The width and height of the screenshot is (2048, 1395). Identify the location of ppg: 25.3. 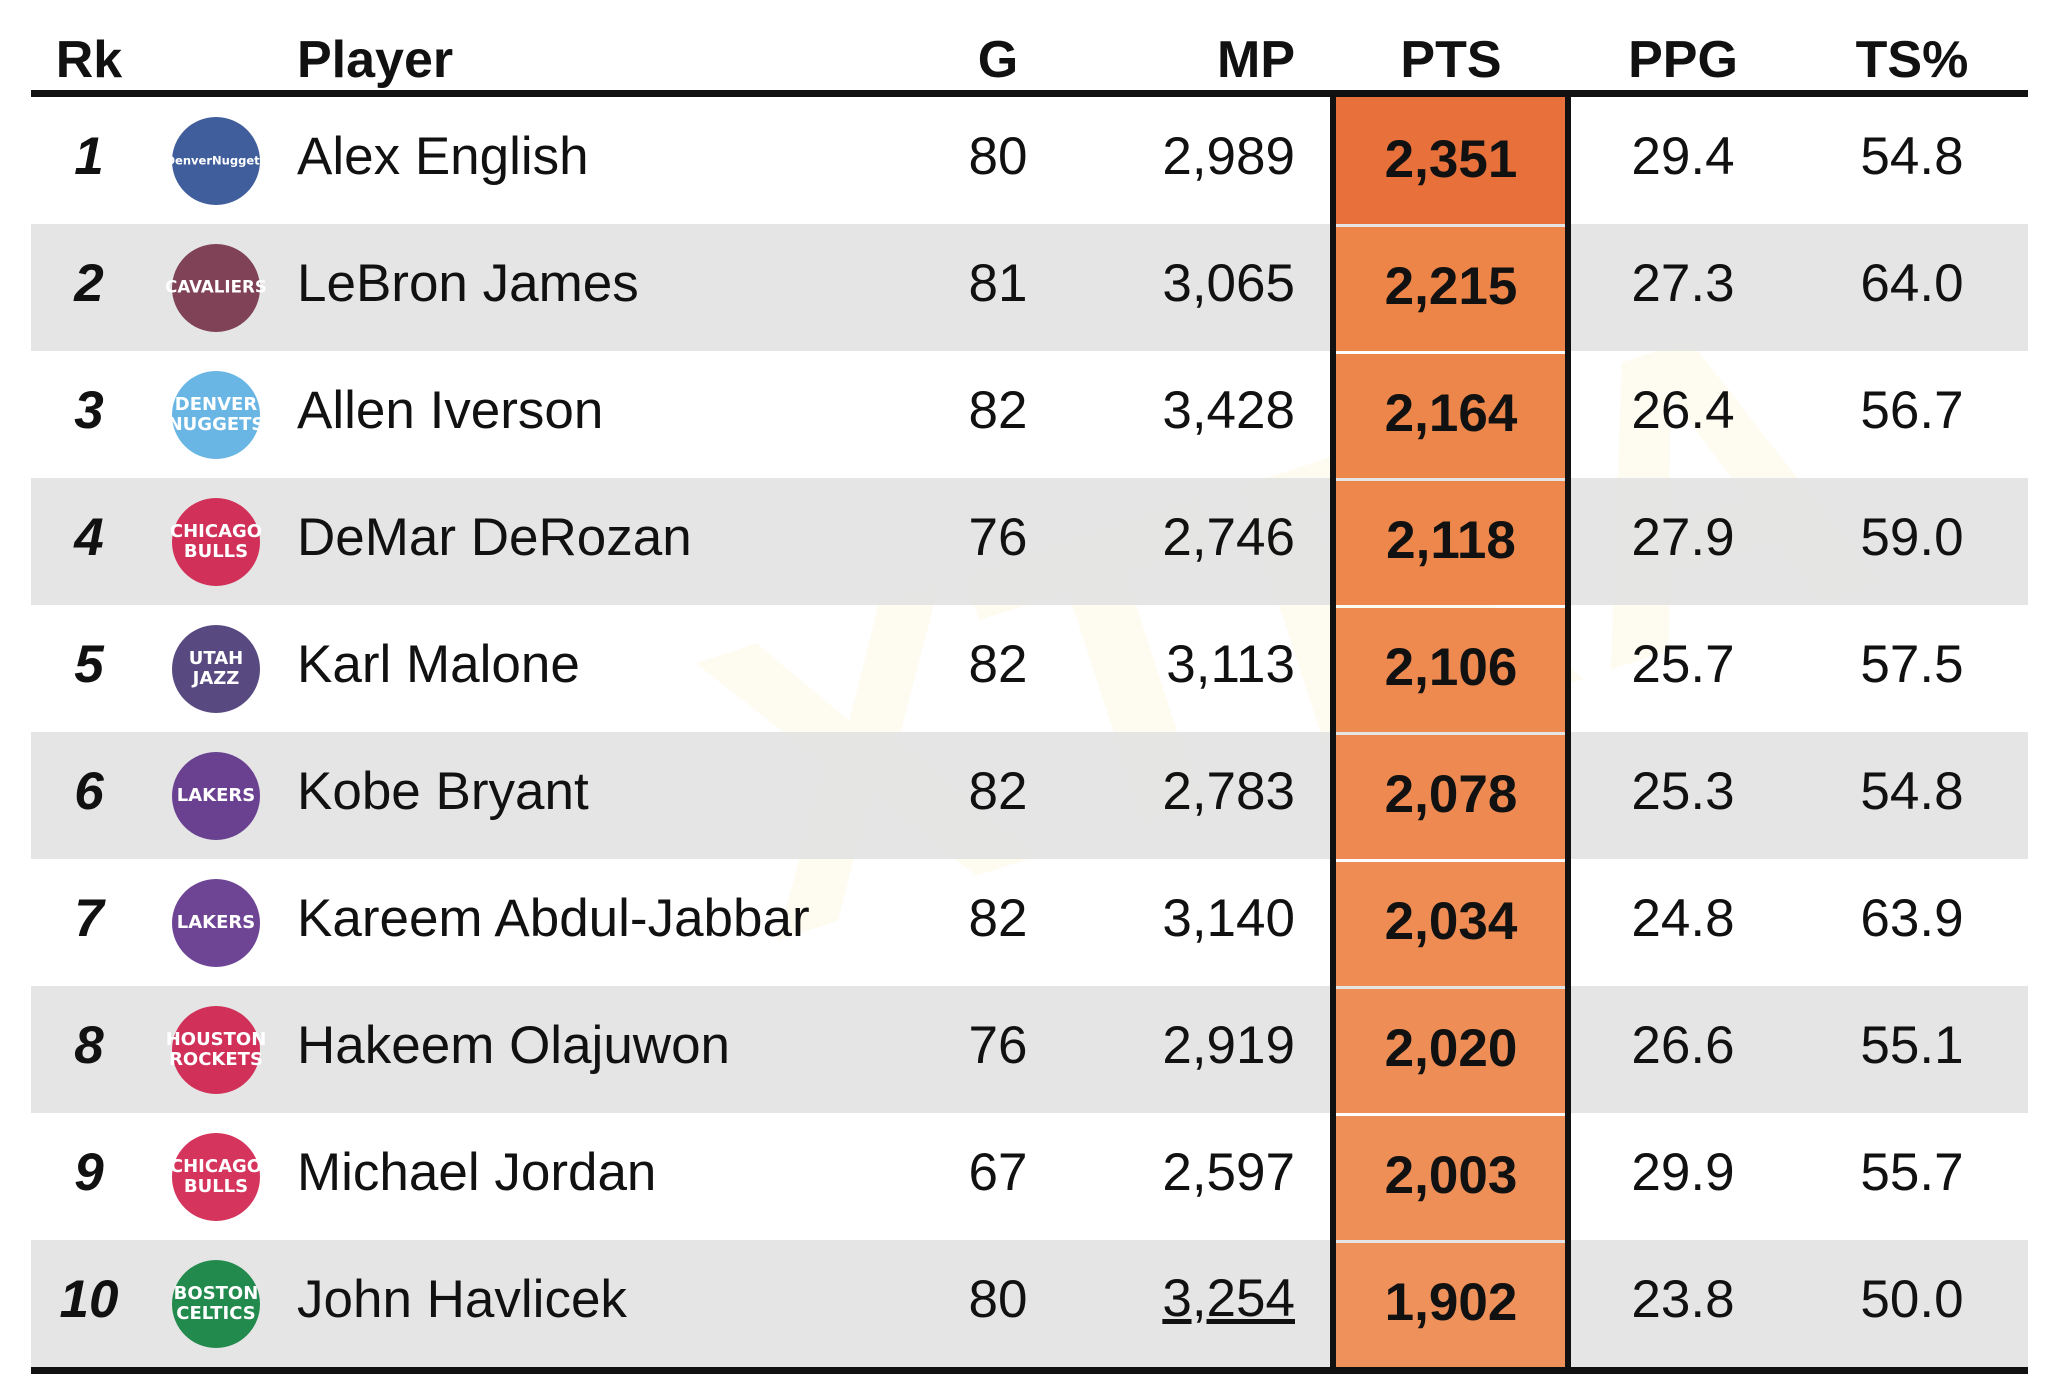
(1683, 791).